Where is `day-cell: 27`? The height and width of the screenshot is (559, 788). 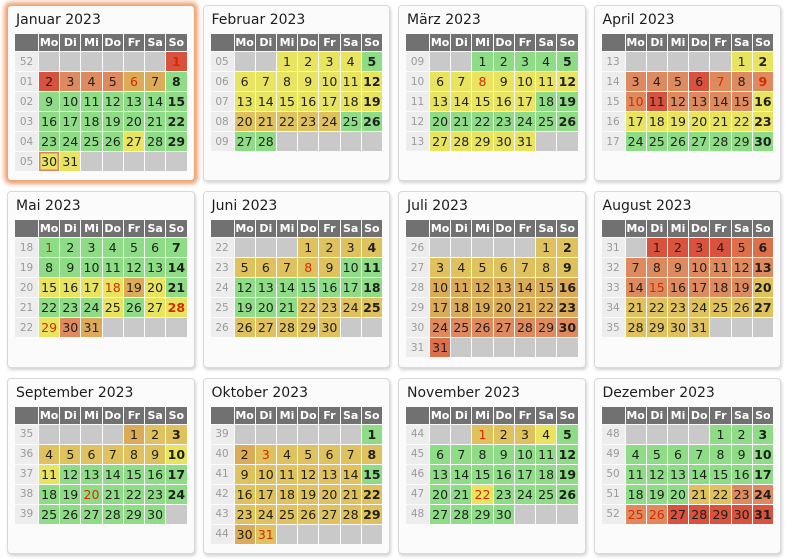
day-cell: 27 is located at coordinates (244, 141).